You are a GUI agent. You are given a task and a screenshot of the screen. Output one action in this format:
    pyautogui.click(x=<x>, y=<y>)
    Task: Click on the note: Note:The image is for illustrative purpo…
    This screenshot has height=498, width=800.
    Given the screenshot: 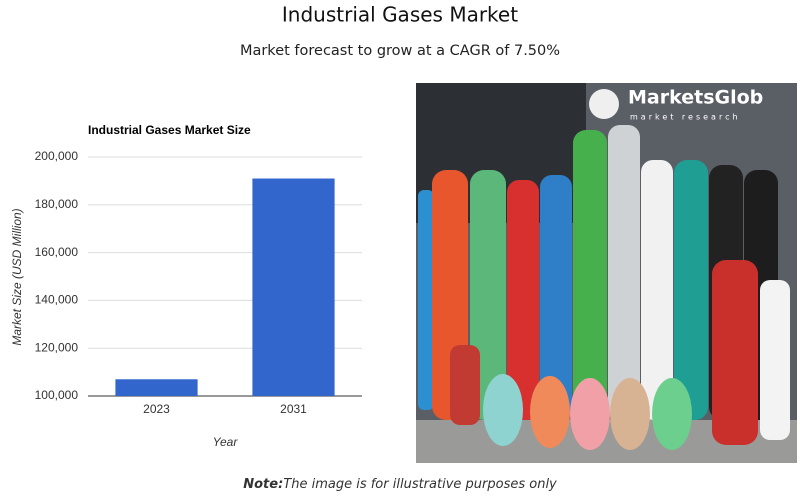 What is the action you would take?
    pyautogui.click(x=400, y=484)
    